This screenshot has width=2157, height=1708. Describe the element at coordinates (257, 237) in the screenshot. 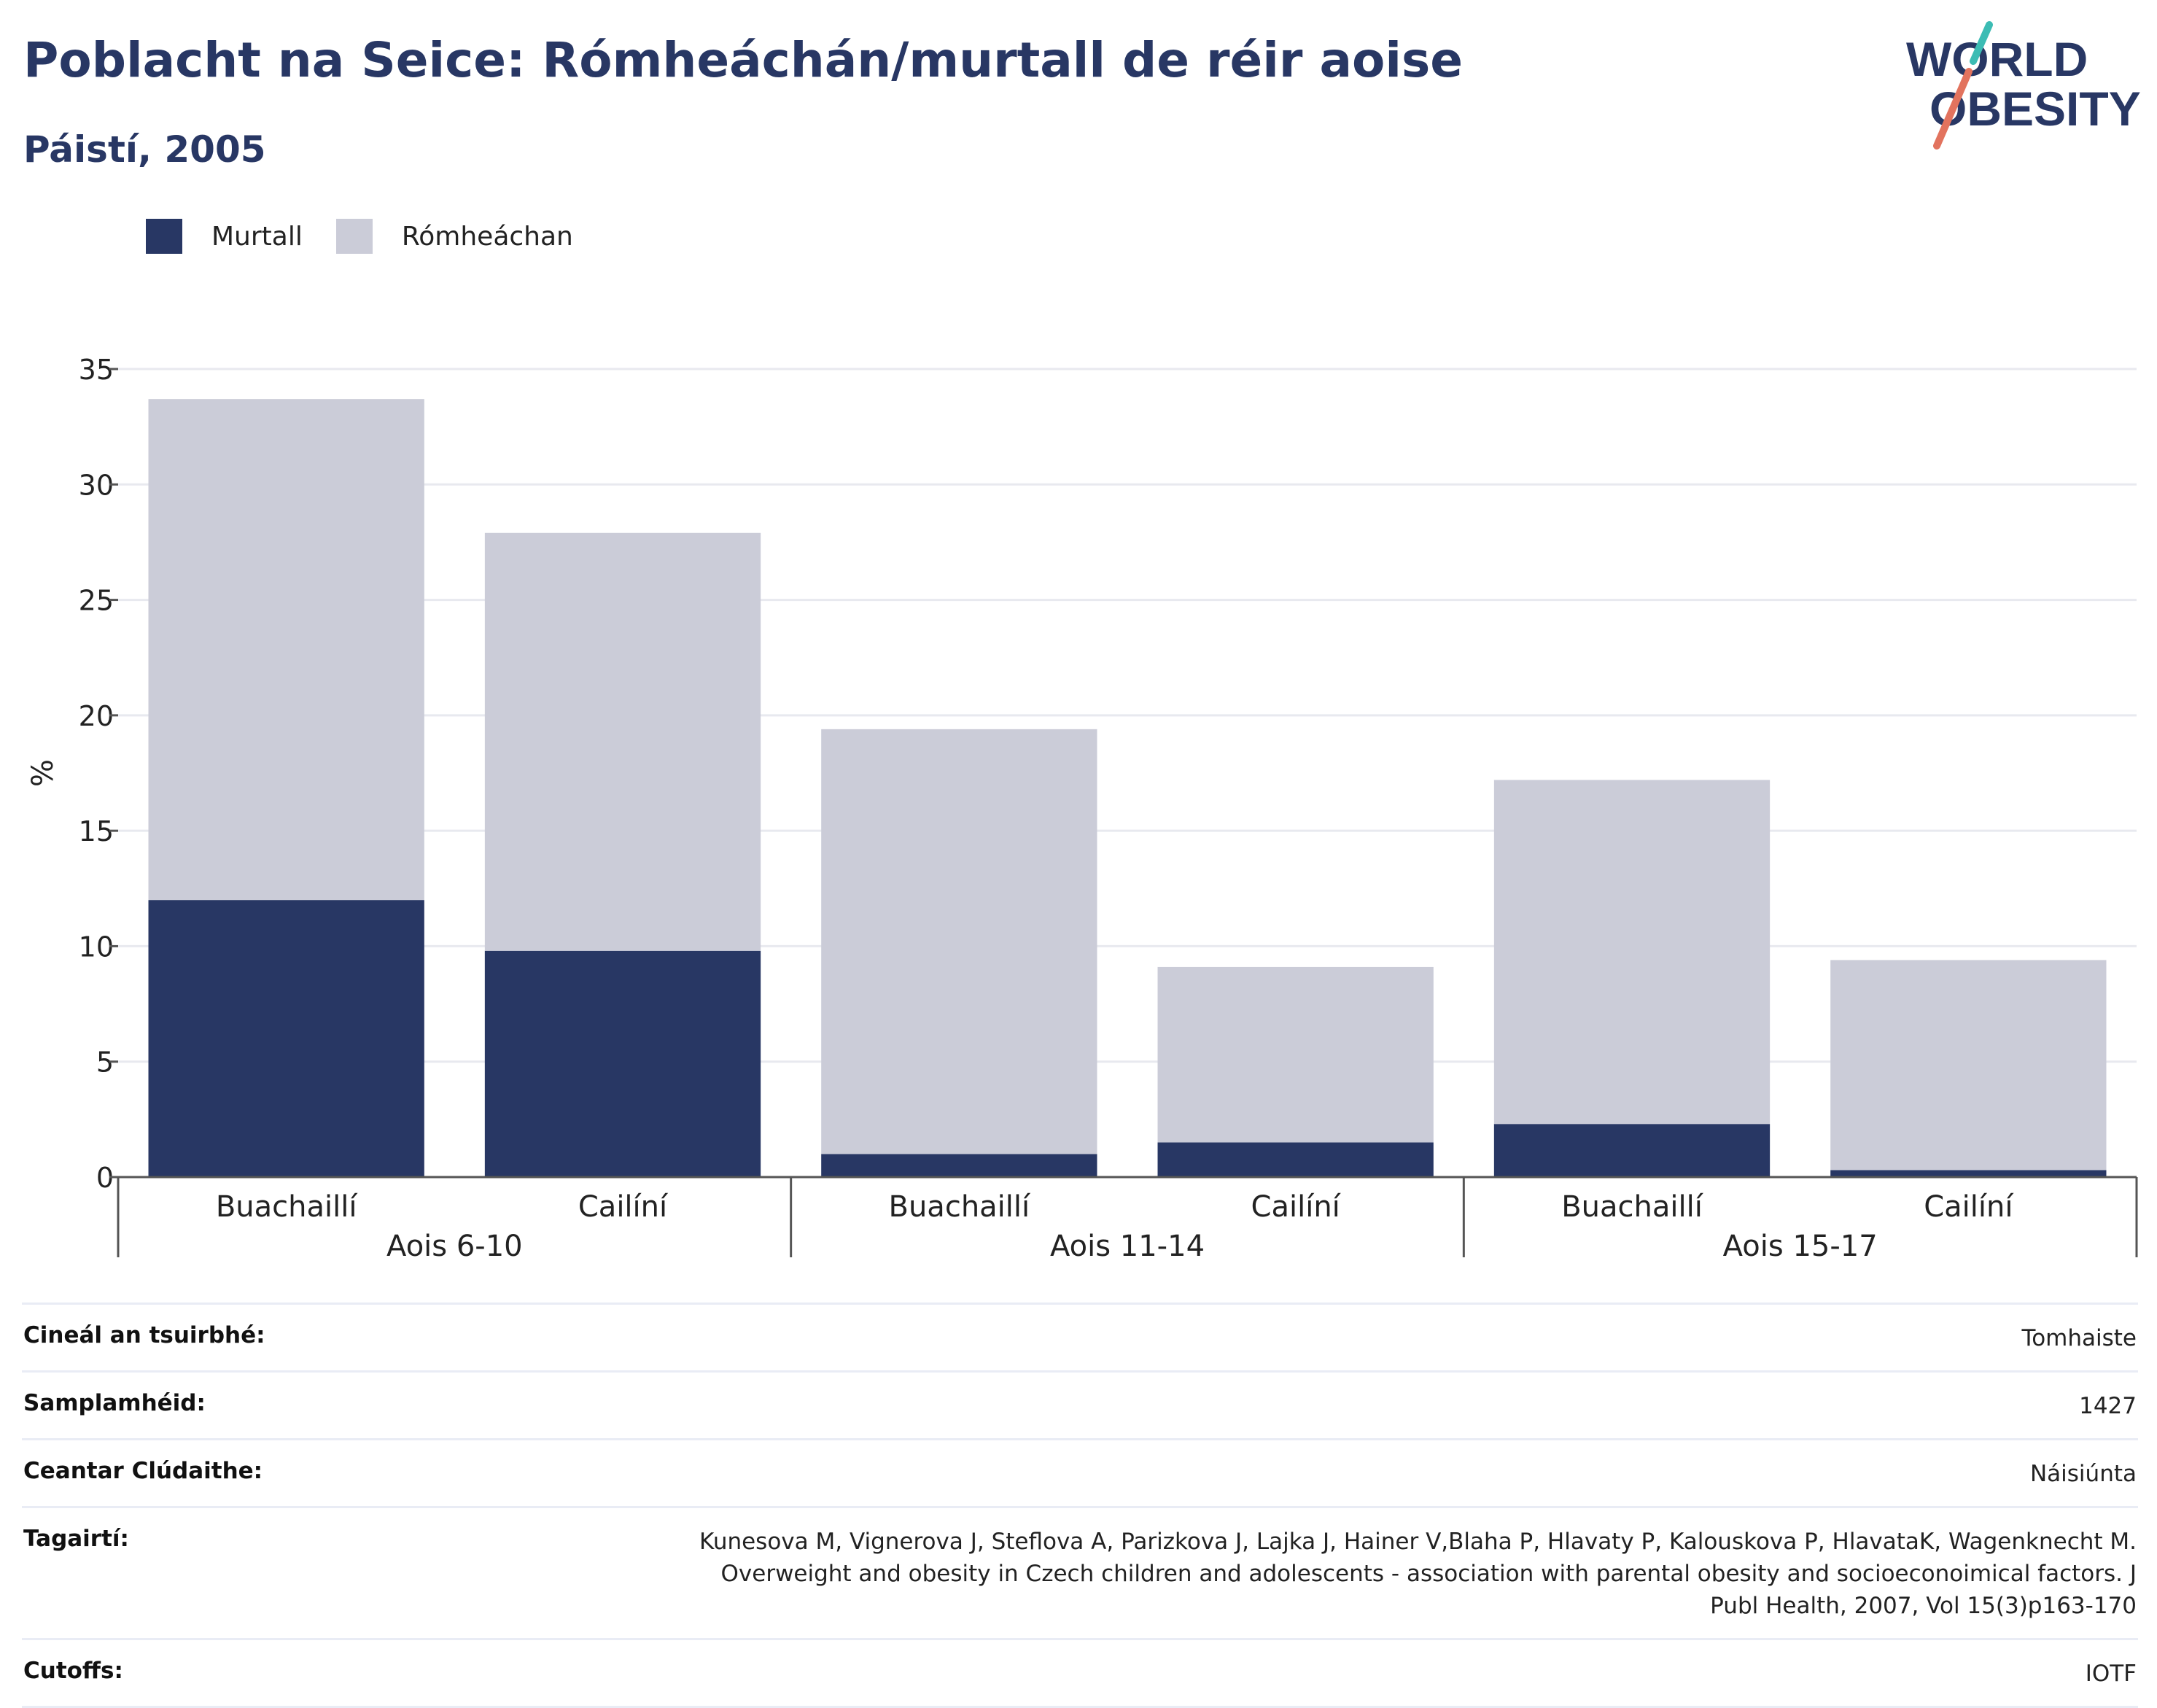

I see `legend-label-murtall: Murtall` at that location.